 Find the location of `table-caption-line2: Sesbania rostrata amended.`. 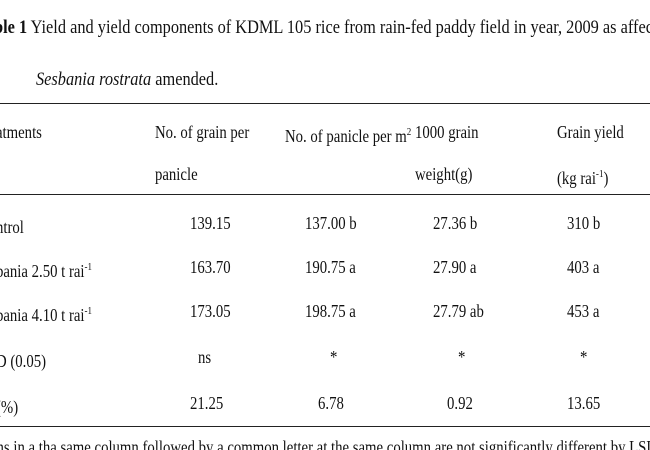

table-caption-line2: Sesbania rostrata amended. is located at coordinates (127, 80).